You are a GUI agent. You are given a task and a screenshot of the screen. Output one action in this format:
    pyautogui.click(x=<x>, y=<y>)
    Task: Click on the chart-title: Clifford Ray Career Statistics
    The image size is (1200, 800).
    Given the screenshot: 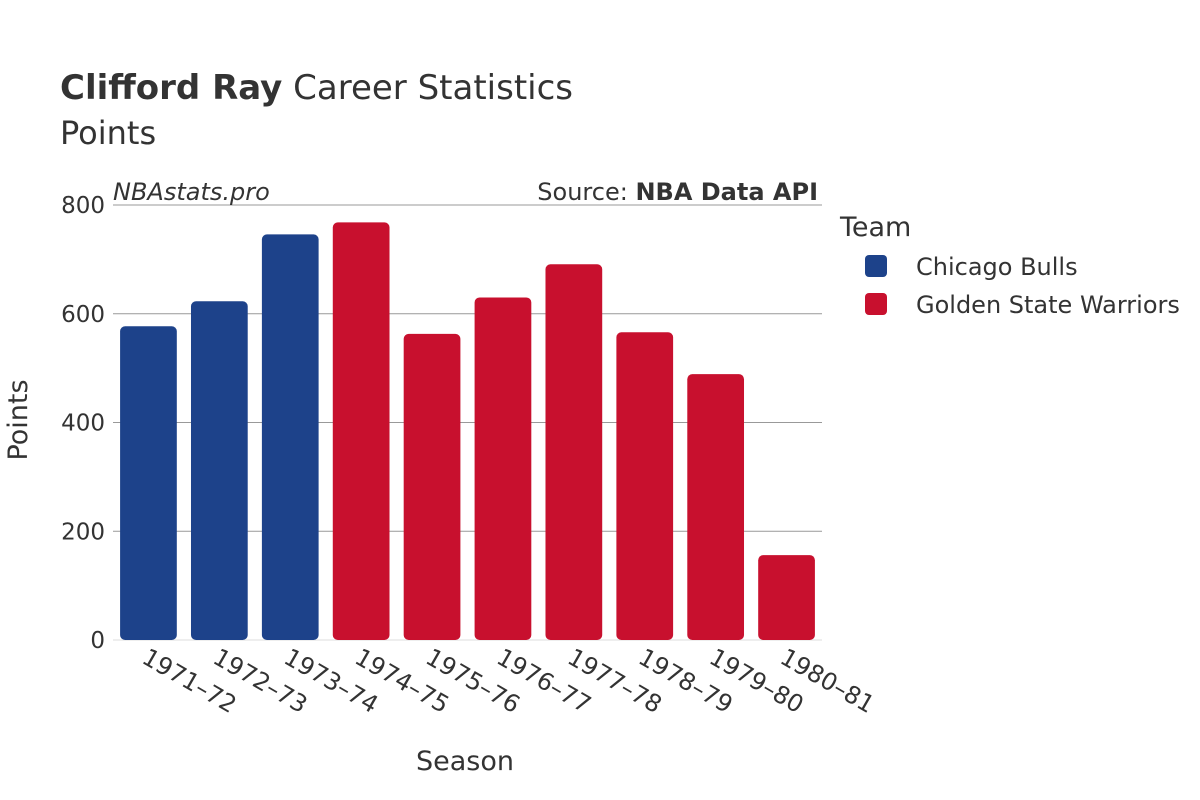 What is the action you would take?
    pyautogui.click(x=316, y=88)
    